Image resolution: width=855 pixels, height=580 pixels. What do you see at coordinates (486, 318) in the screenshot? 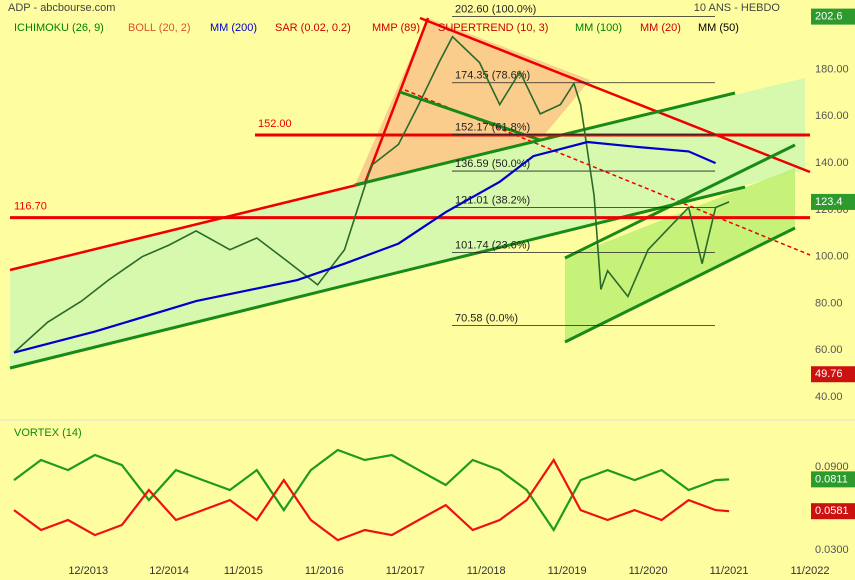
I see `fib-label: 70.58 (0.0%)` at bounding box center [486, 318].